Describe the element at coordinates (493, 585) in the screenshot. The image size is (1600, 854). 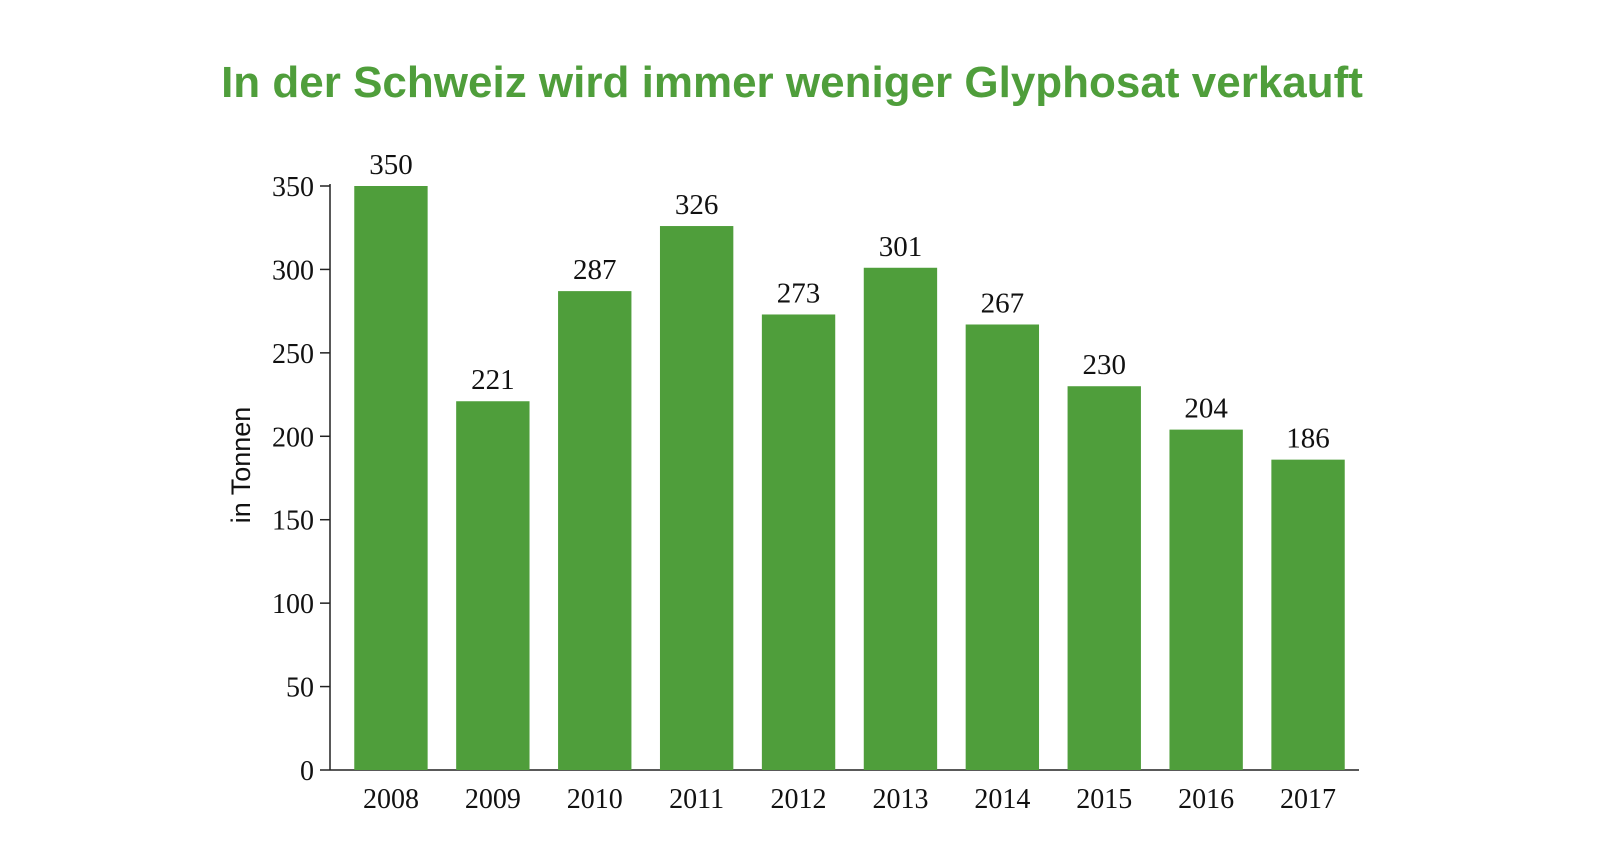
I see `bar-2009` at that location.